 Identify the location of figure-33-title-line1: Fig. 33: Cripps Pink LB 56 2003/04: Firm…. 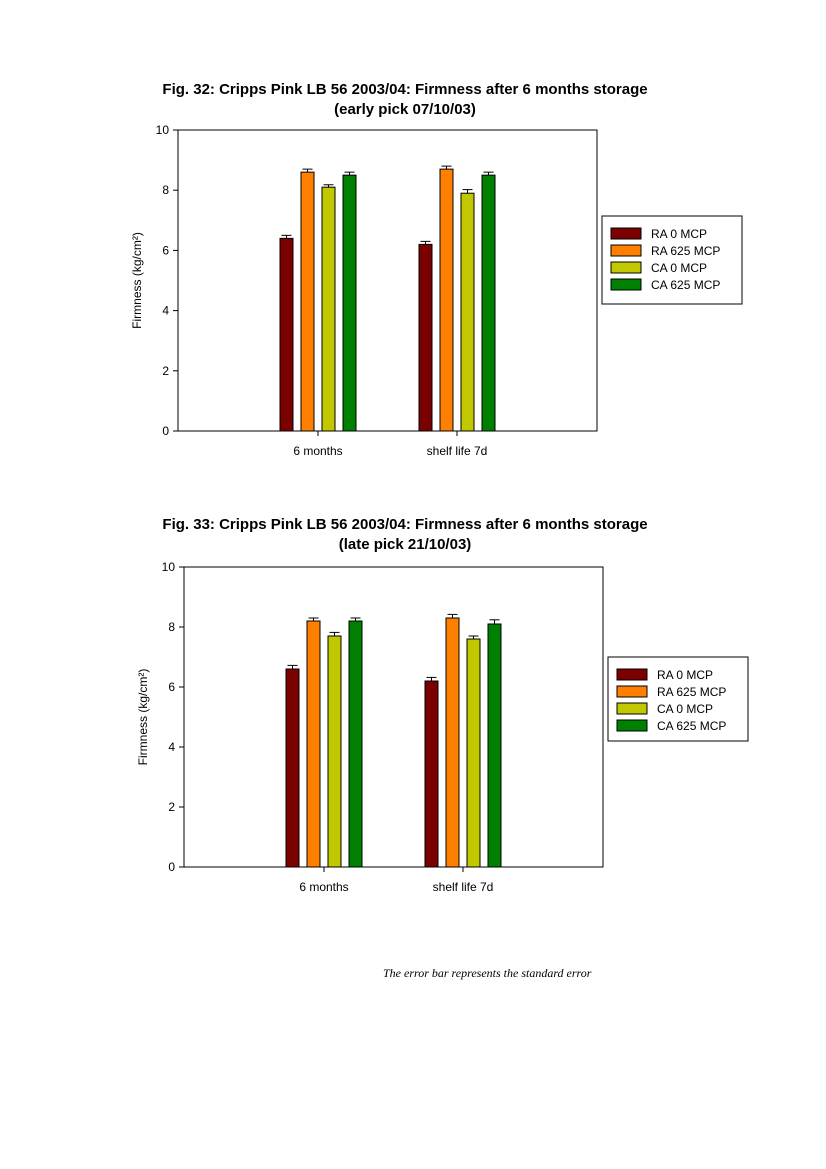
(405, 524).